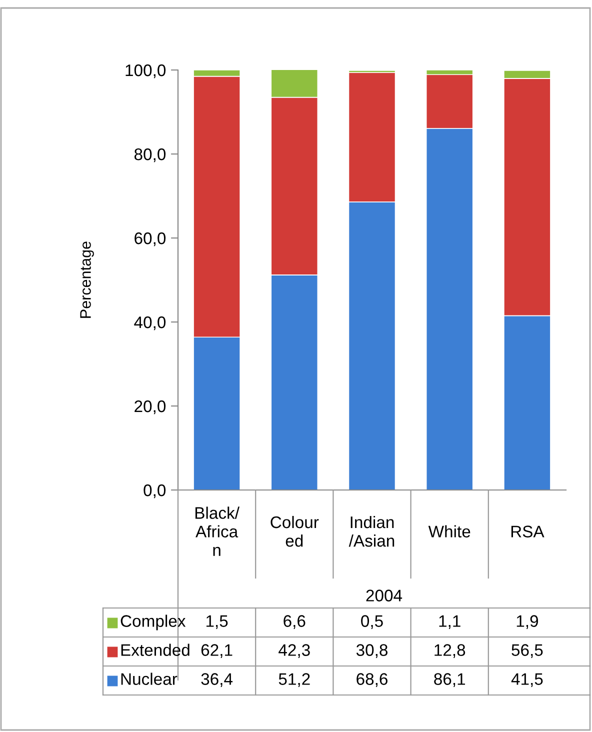 The width and height of the screenshot is (592, 732). I want to click on y-axis-title: Percentage, so click(87, 280).